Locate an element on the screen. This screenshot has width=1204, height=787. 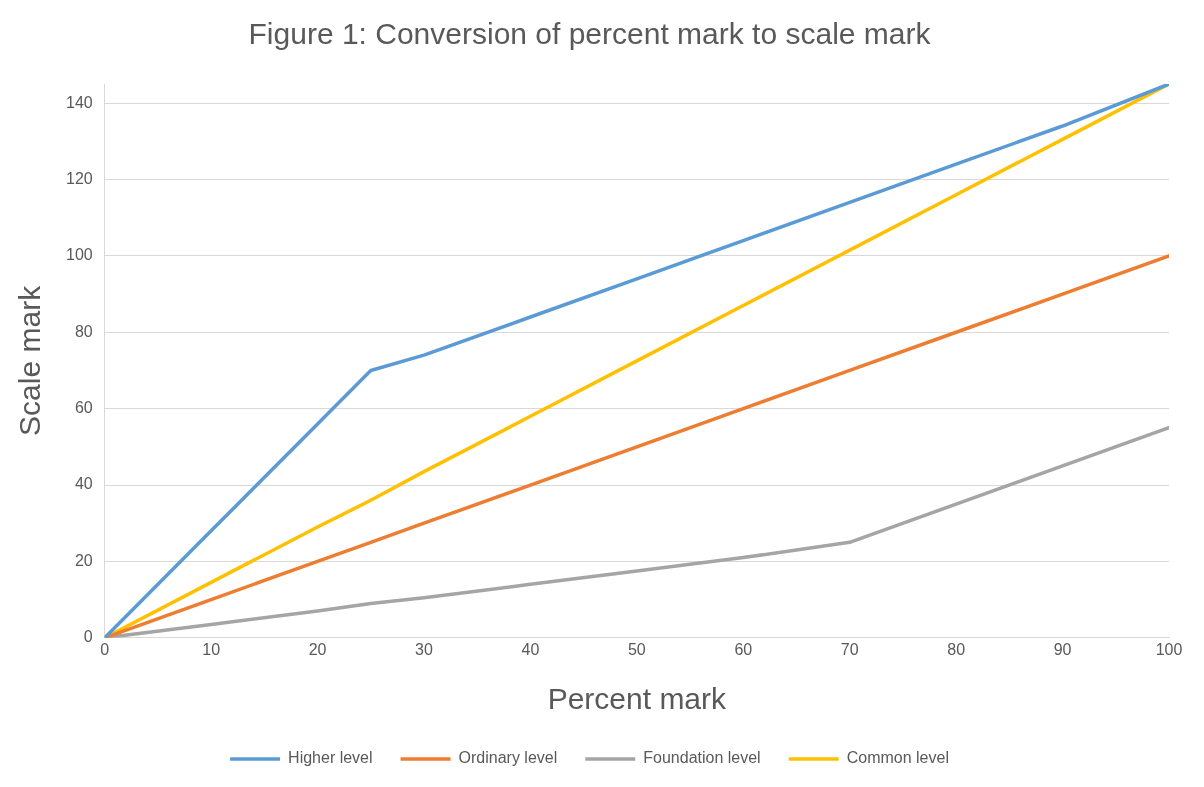
x-tick-label: 70 is located at coordinates (849, 649).